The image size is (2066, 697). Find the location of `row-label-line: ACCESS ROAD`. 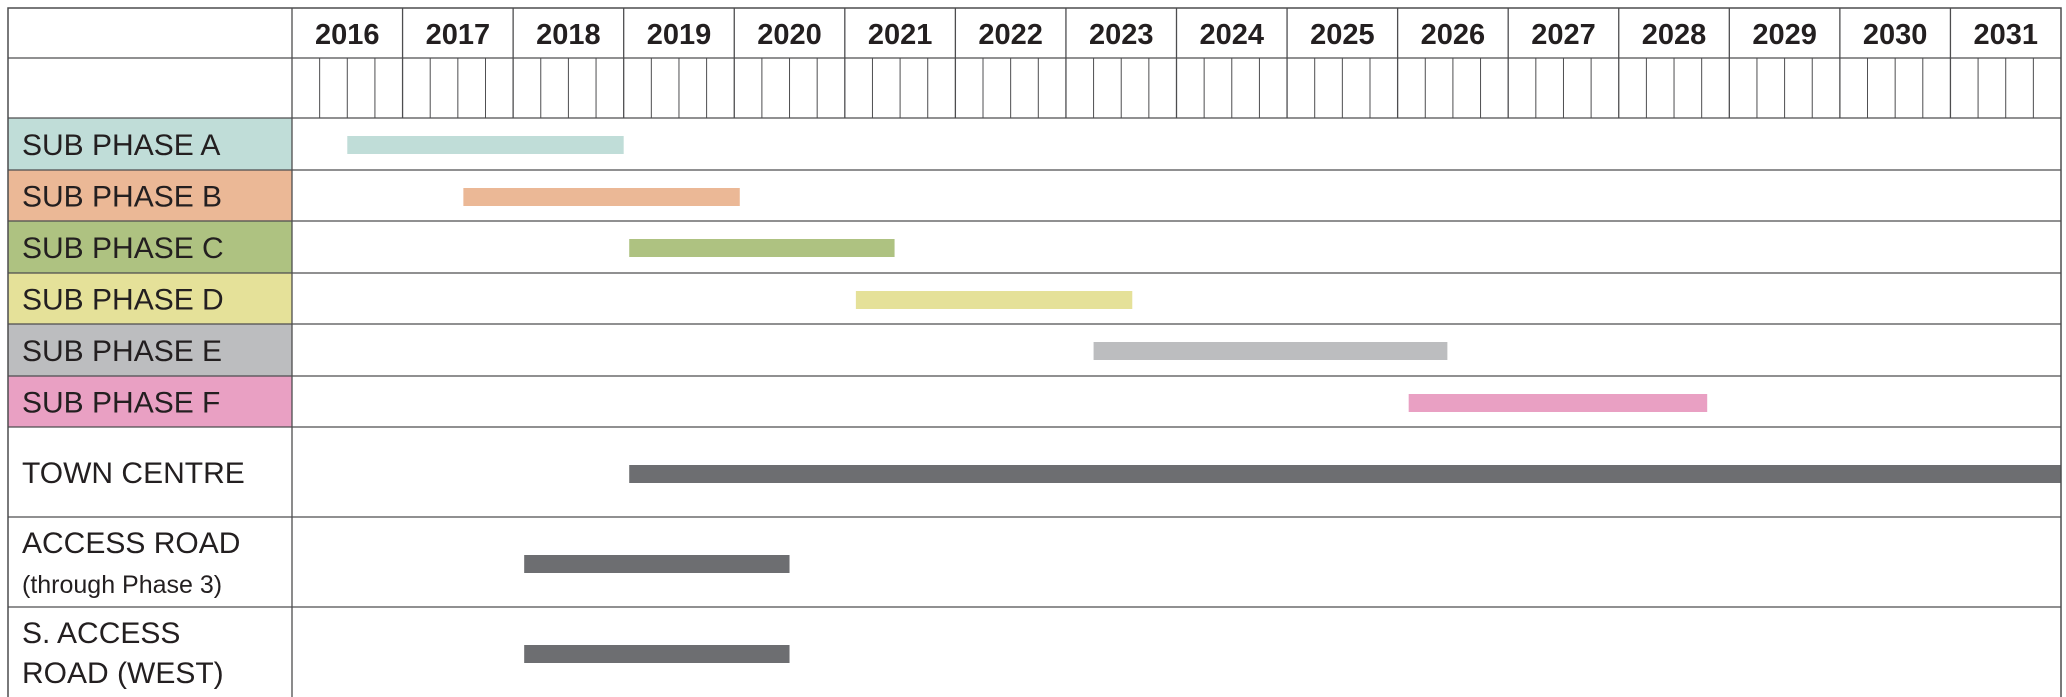

row-label-line: ACCESS ROAD is located at coordinates (131, 543).